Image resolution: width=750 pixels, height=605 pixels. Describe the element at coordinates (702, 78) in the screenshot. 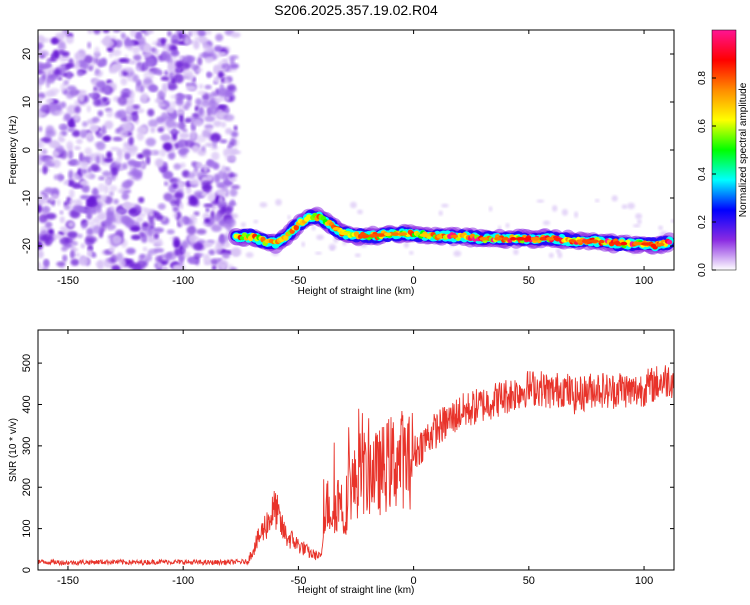

I see `colorbar-tick-label: 0.8` at that location.